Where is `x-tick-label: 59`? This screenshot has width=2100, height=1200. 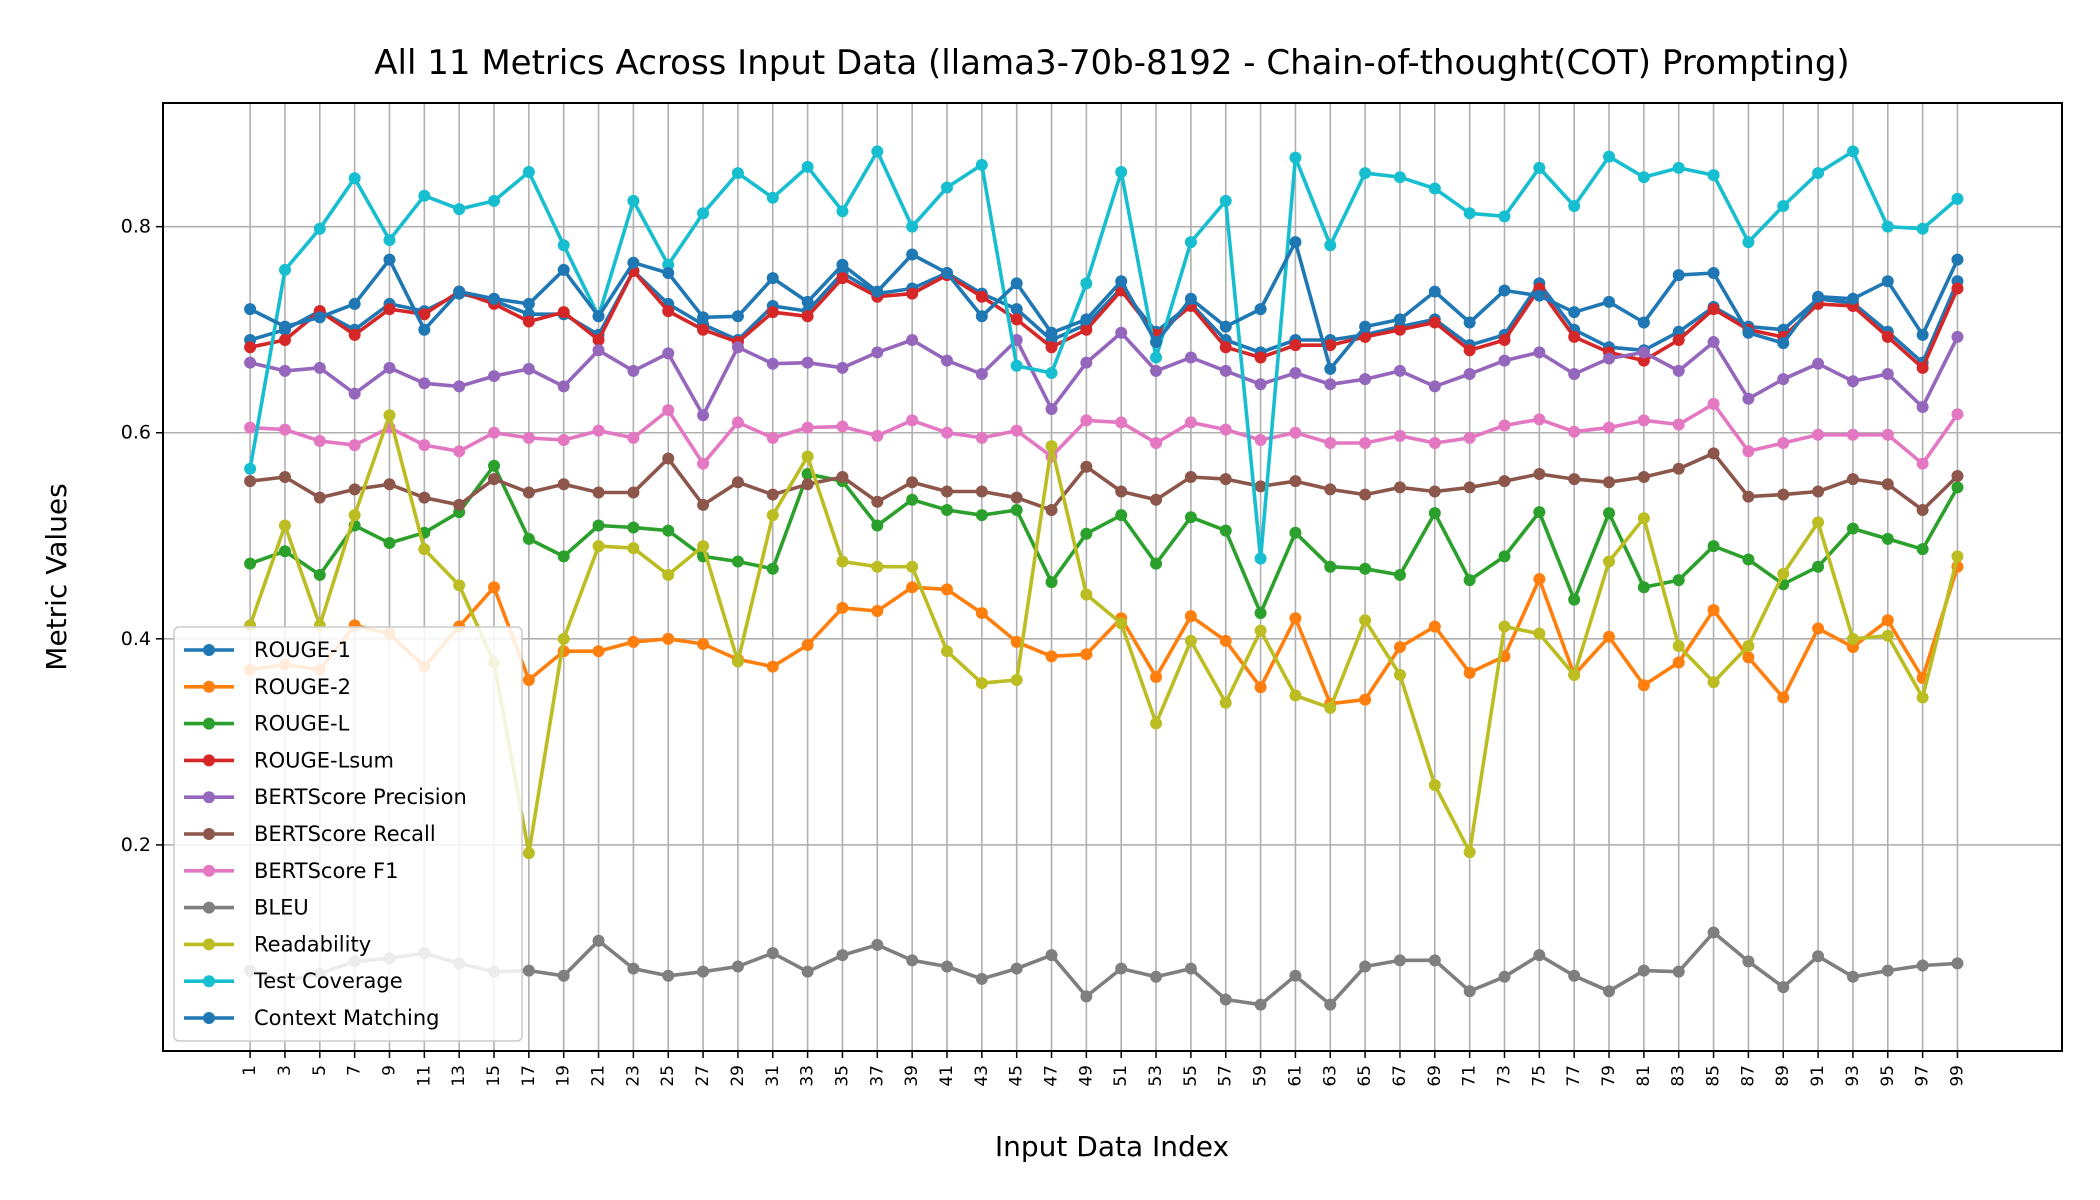
x-tick-label: 59 is located at coordinates (1261, 1076).